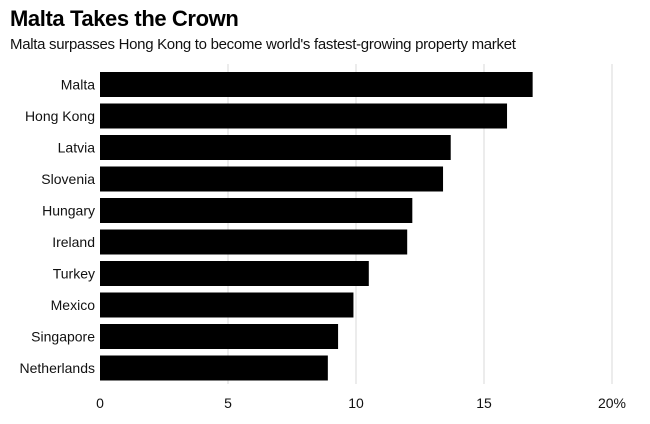 This screenshot has height=424, width=650. Describe the element at coordinates (58, 368) in the screenshot. I see `category-label-netherlands: Netherlands` at that location.